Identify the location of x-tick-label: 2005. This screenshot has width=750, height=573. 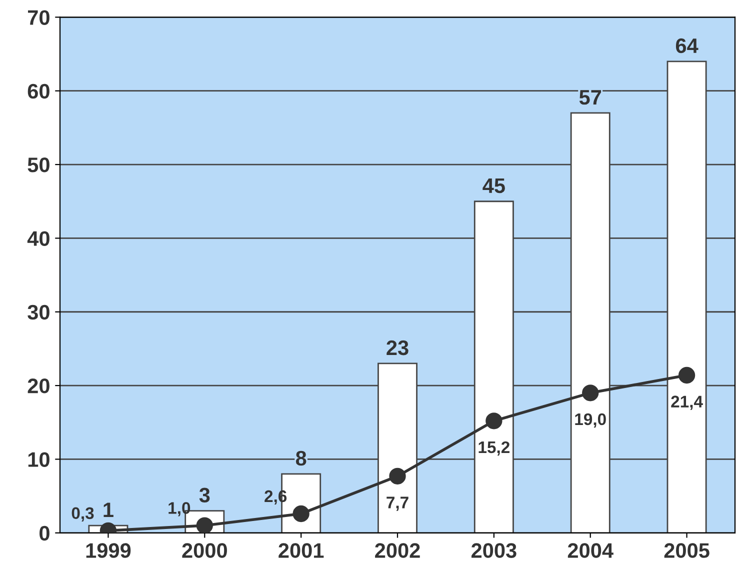
(687, 550).